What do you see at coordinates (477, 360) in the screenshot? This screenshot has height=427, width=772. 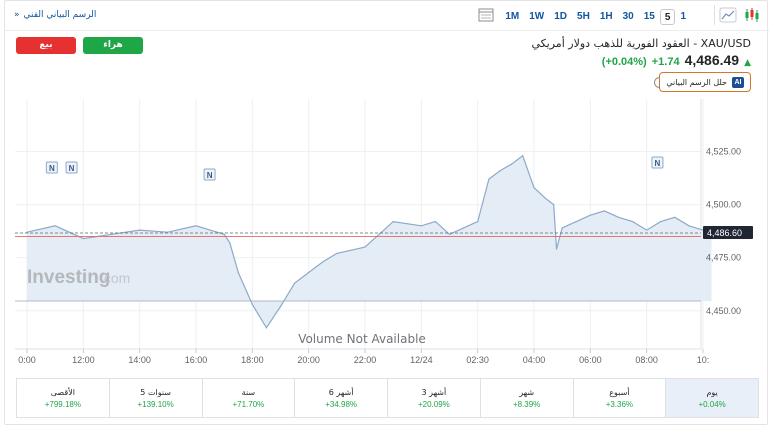 I see `x-tick-label: 02:30` at bounding box center [477, 360].